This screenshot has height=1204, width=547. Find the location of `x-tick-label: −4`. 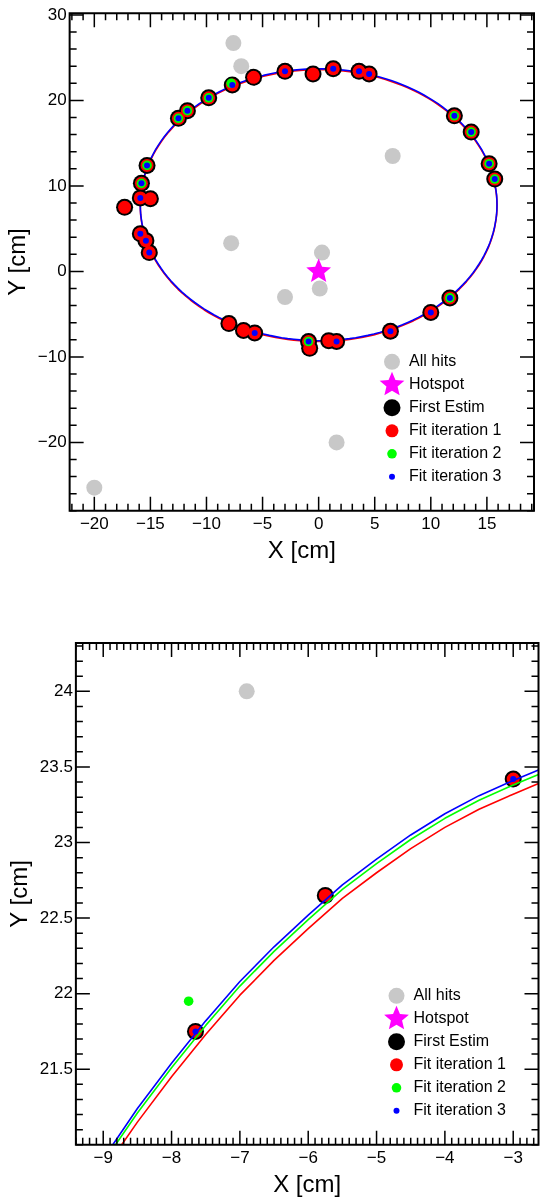

x-tick-label: −4 is located at coordinates (445, 1157).